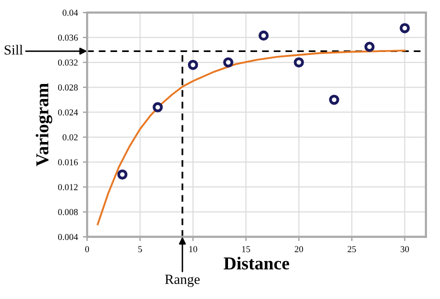 The image size is (440, 299). I want to click on x-tick-label: 0, so click(87, 249).